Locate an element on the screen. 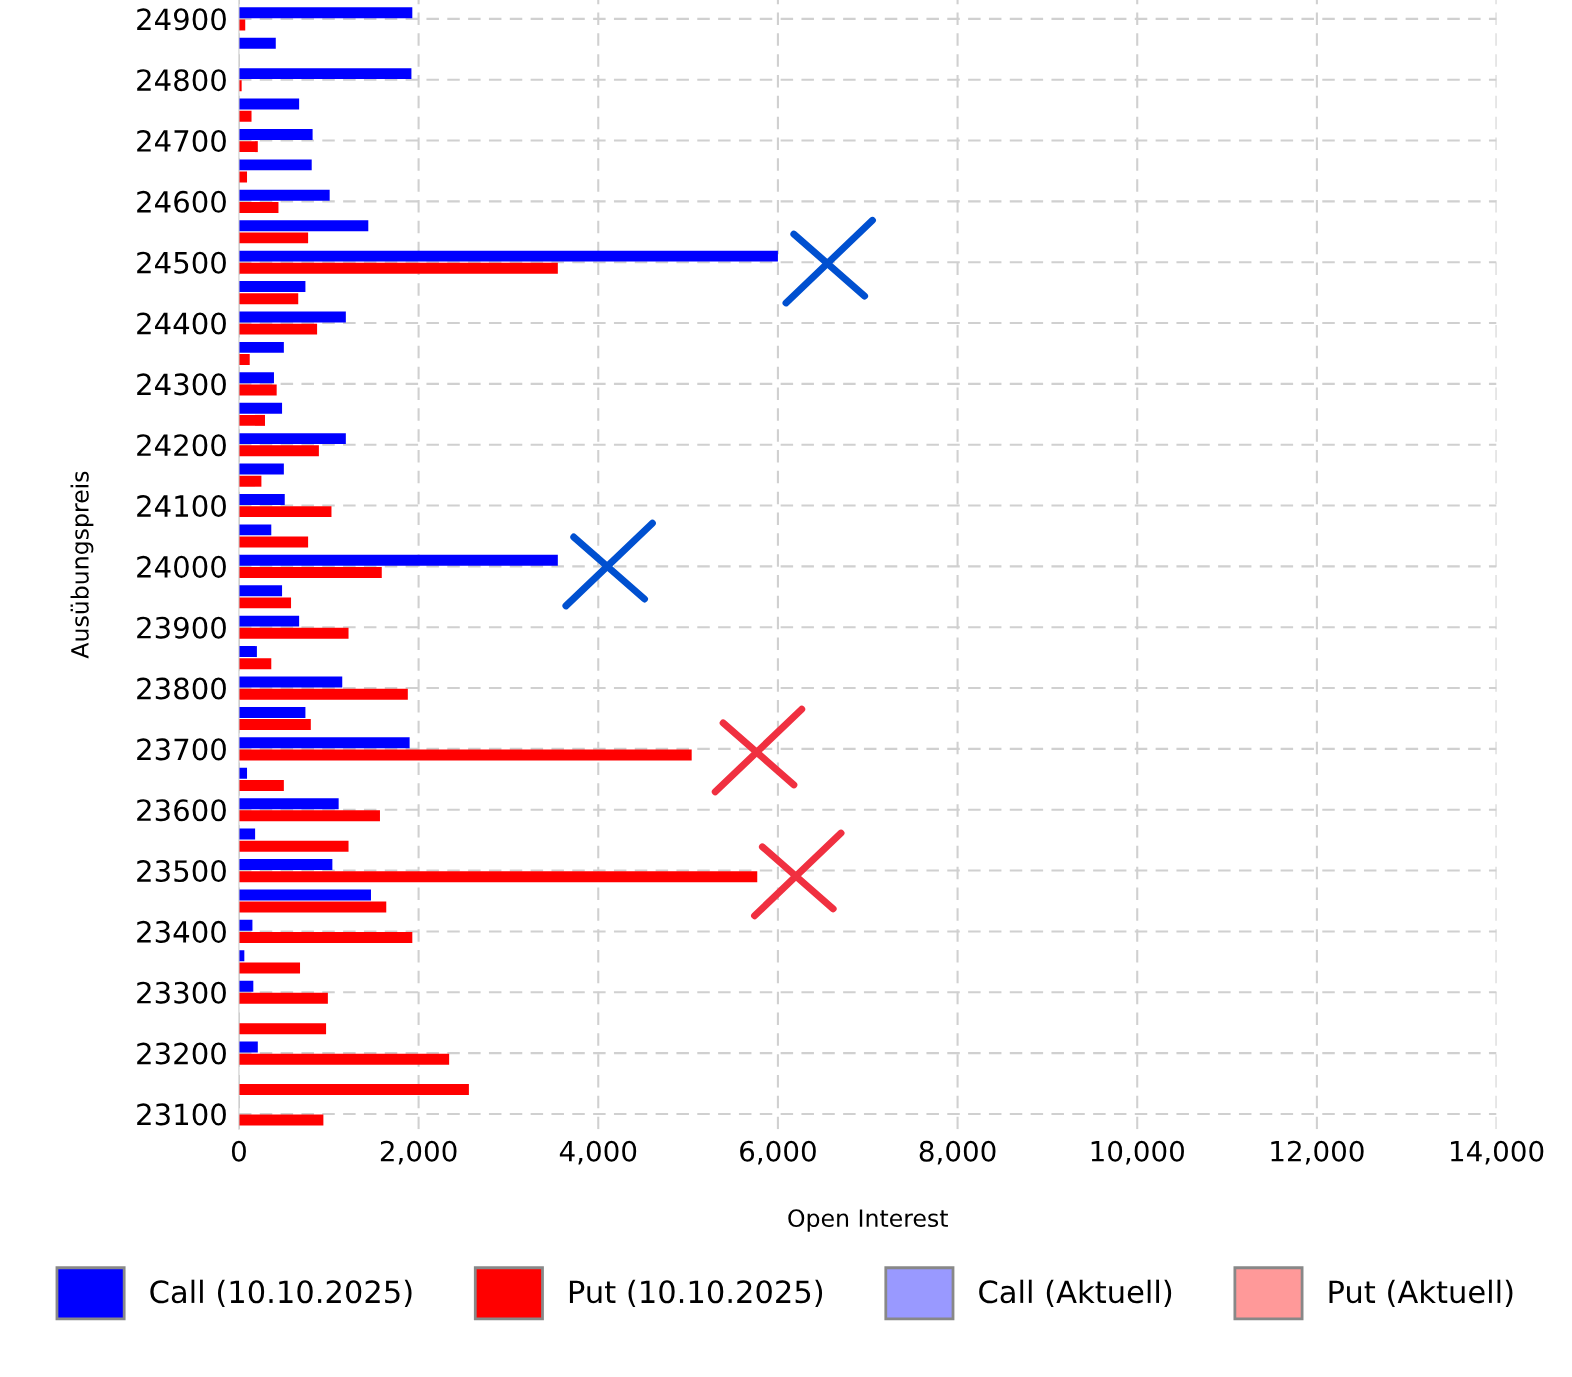  x-tick-label: 6,000 is located at coordinates (778, 1152).